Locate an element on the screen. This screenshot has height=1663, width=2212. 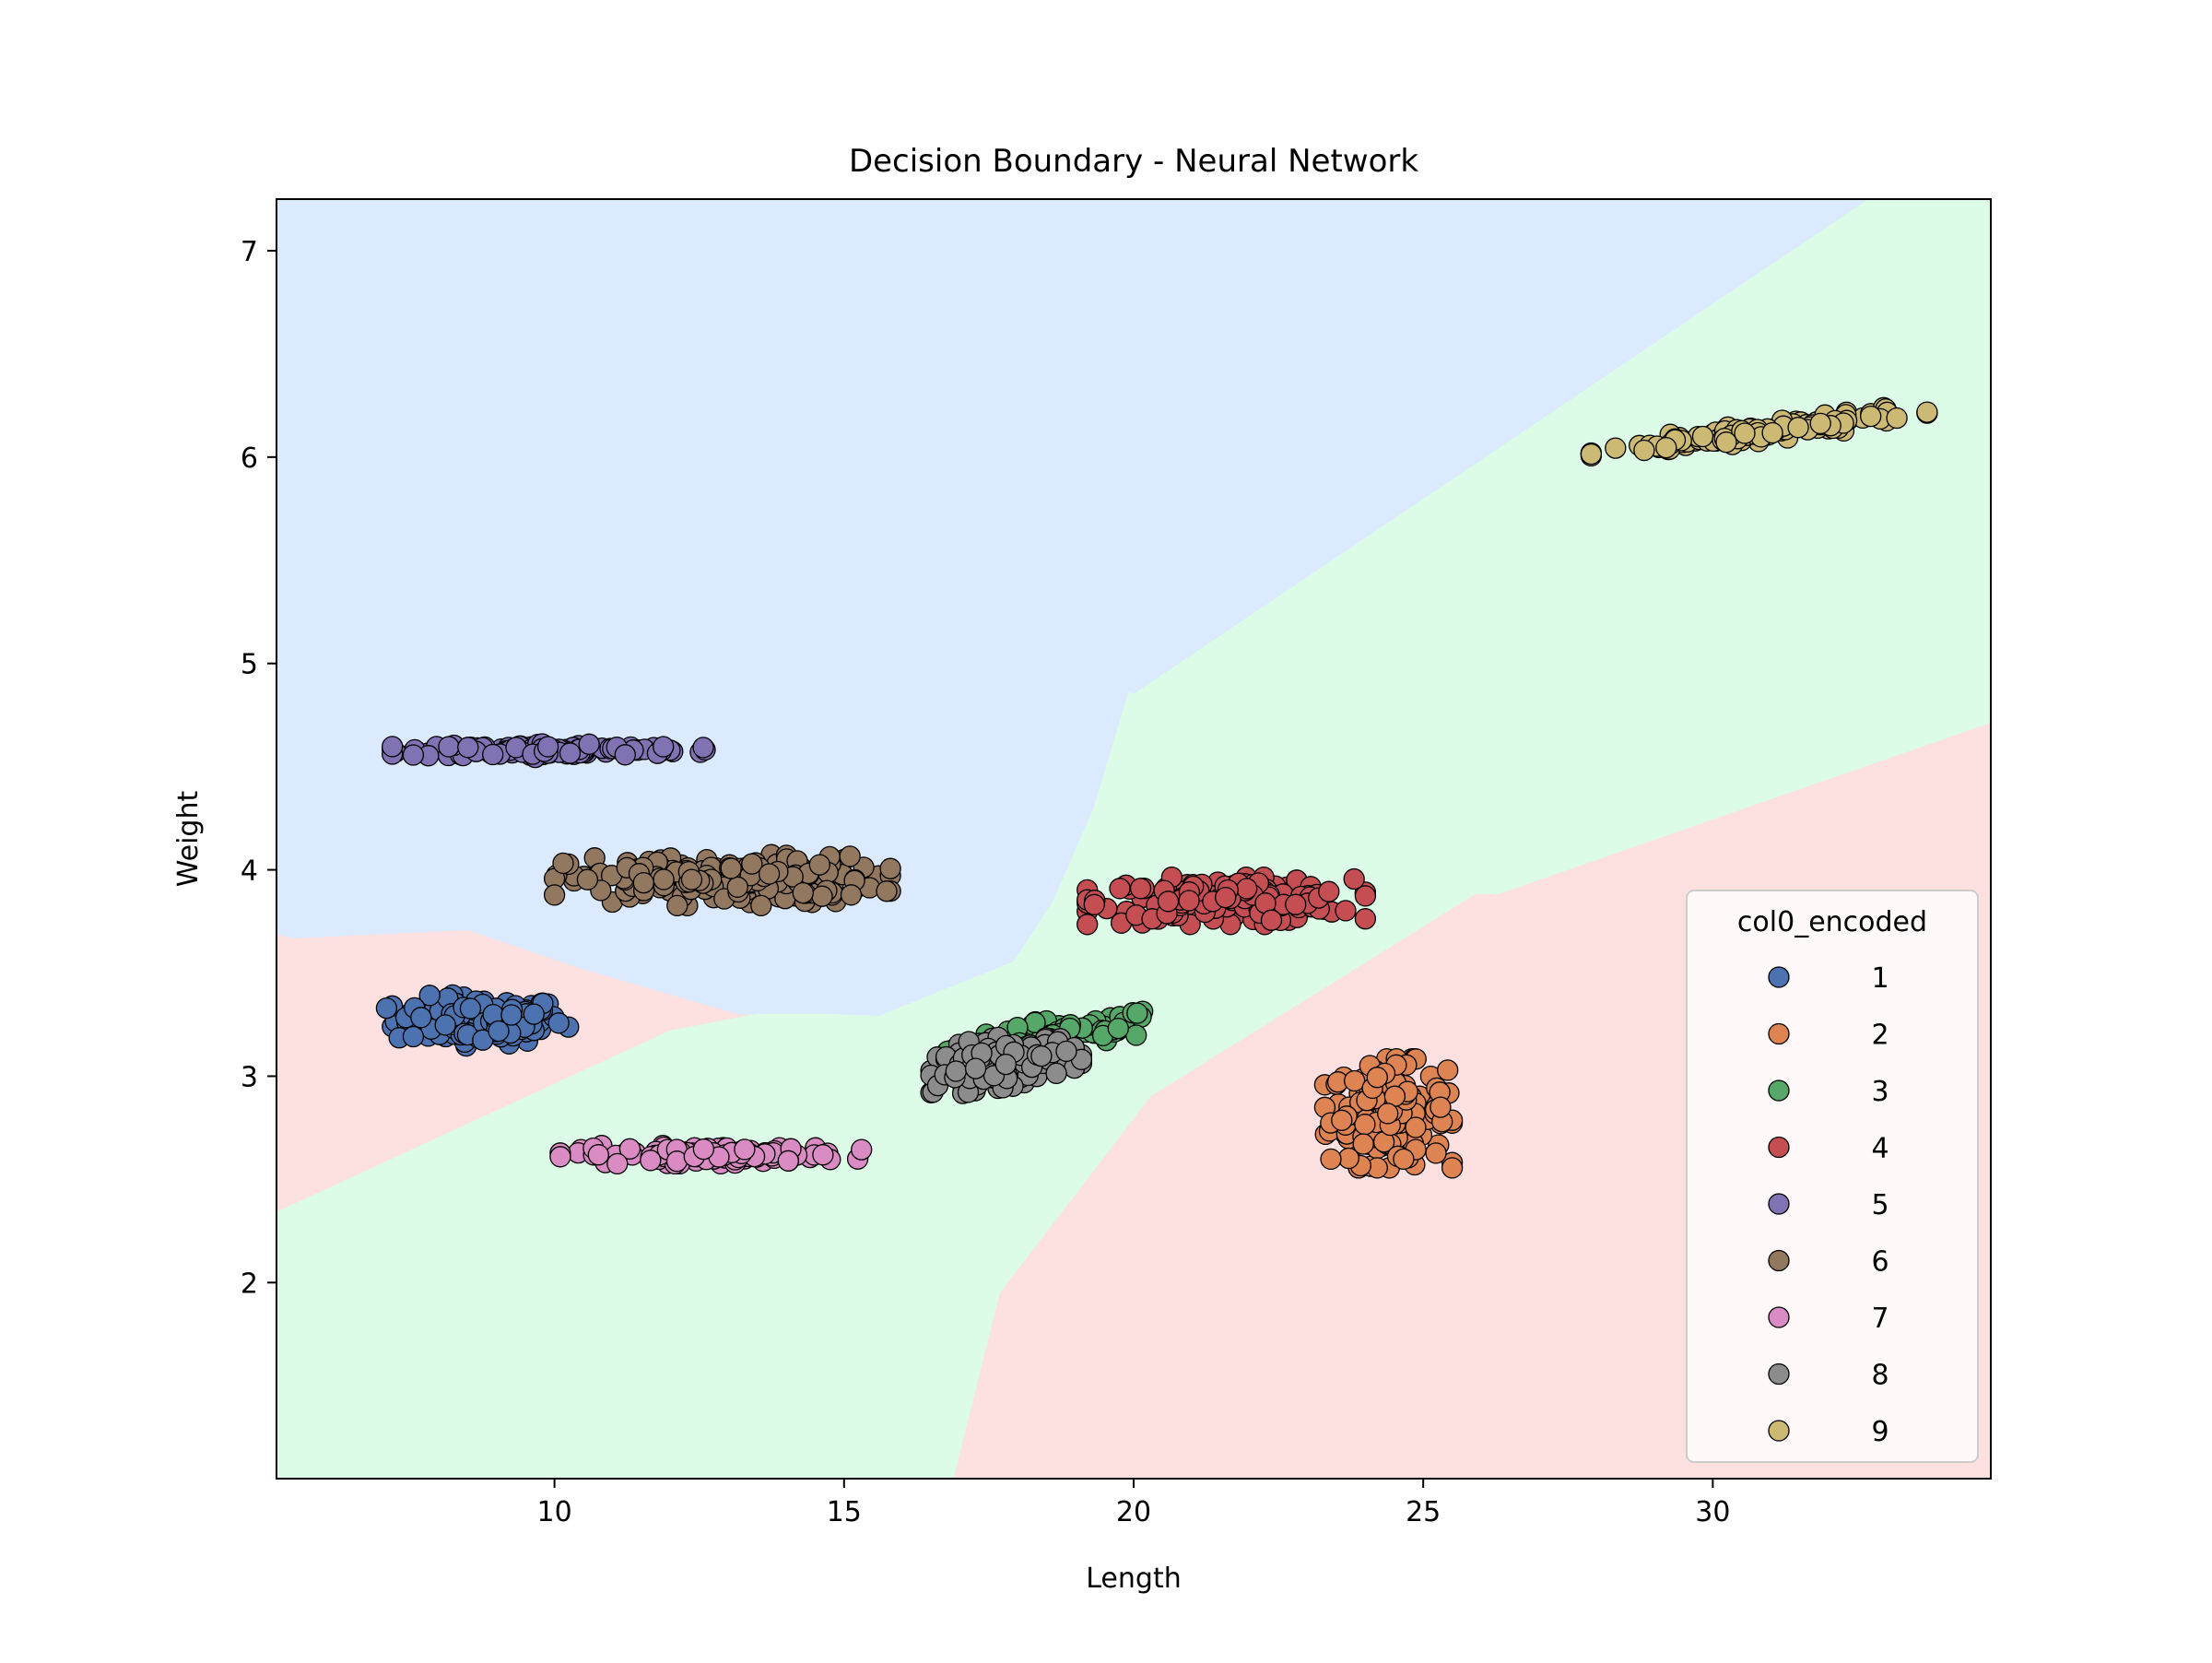
series-5-points is located at coordinates (549, 751).